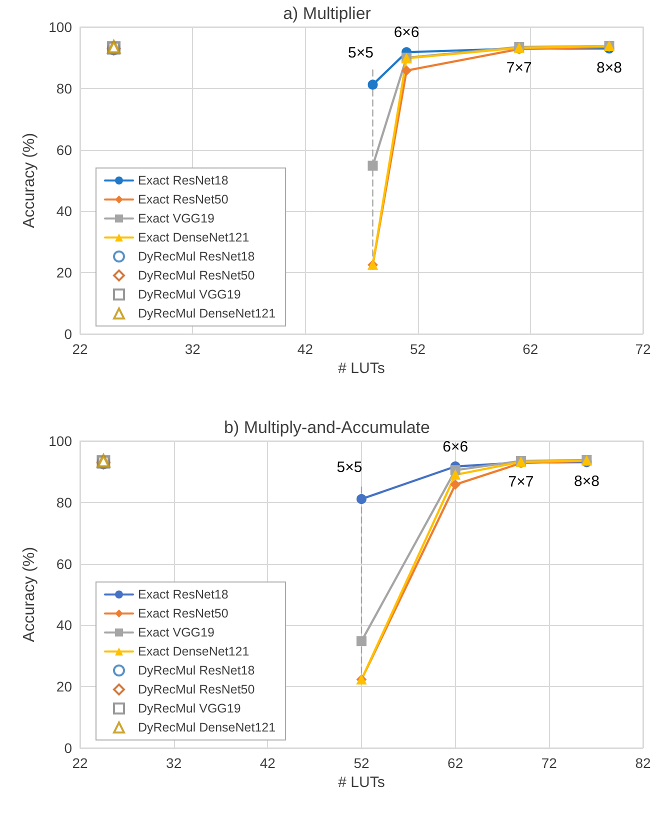  What do you see at coordinates (327, 13) in the screenshot?
I see `chart-title: a) Multiplier` at bounding box center [327, 13].